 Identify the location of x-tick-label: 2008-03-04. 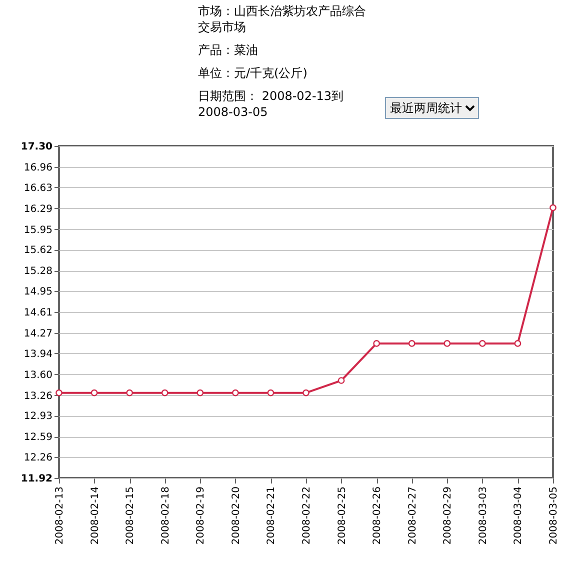
(518, 515).